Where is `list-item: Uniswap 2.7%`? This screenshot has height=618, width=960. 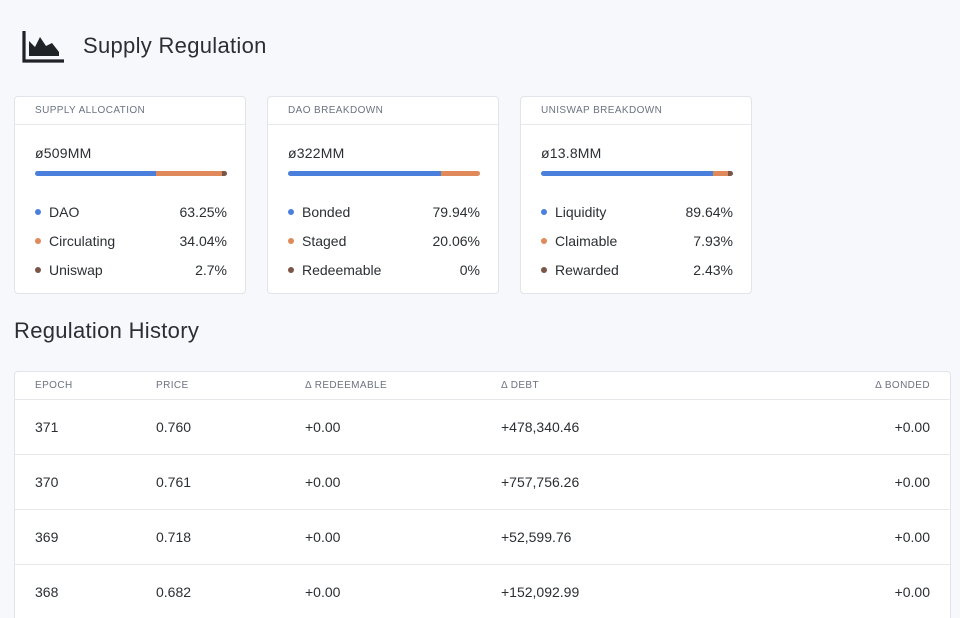
list-item: Uniswap 2.7% is located at coordinates (131, 269).